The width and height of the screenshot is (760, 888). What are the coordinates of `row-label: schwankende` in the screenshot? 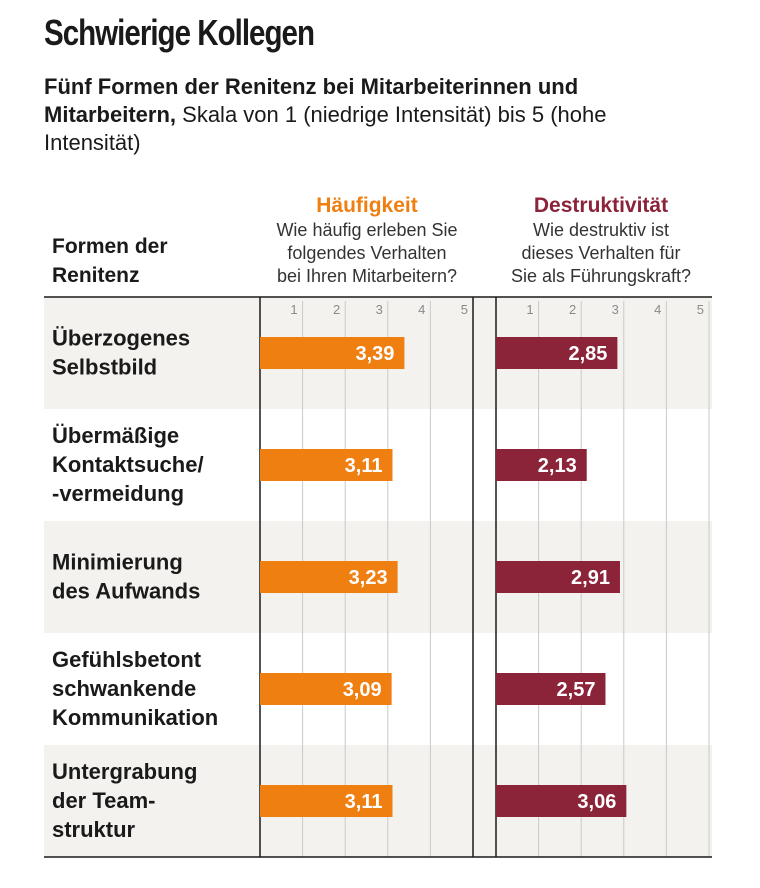 It's located at (124, 688).